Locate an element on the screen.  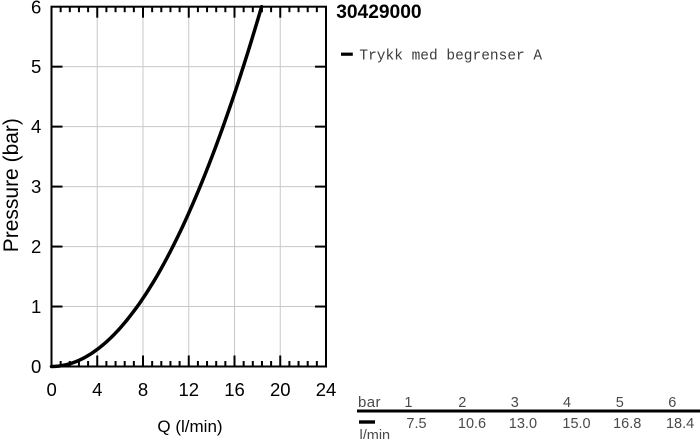
svg-text: 8 is located at coordinates (143, 389).